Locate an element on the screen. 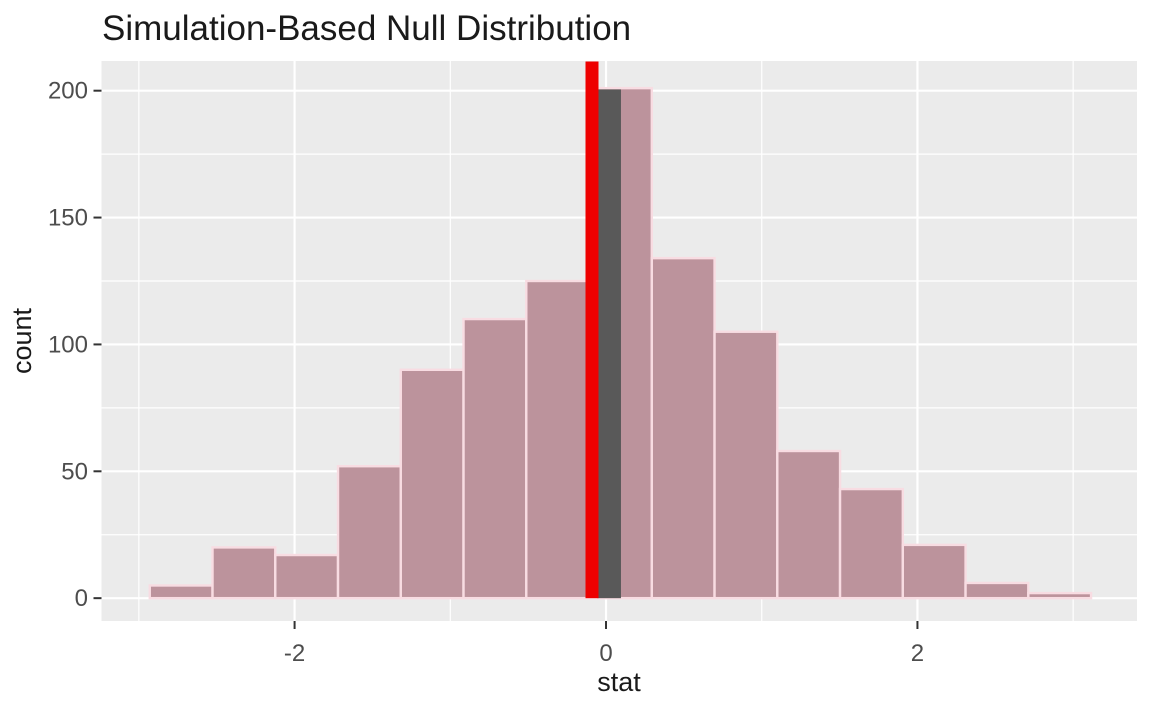  x-tick-label: 2 is located at coordinates (917, 653).